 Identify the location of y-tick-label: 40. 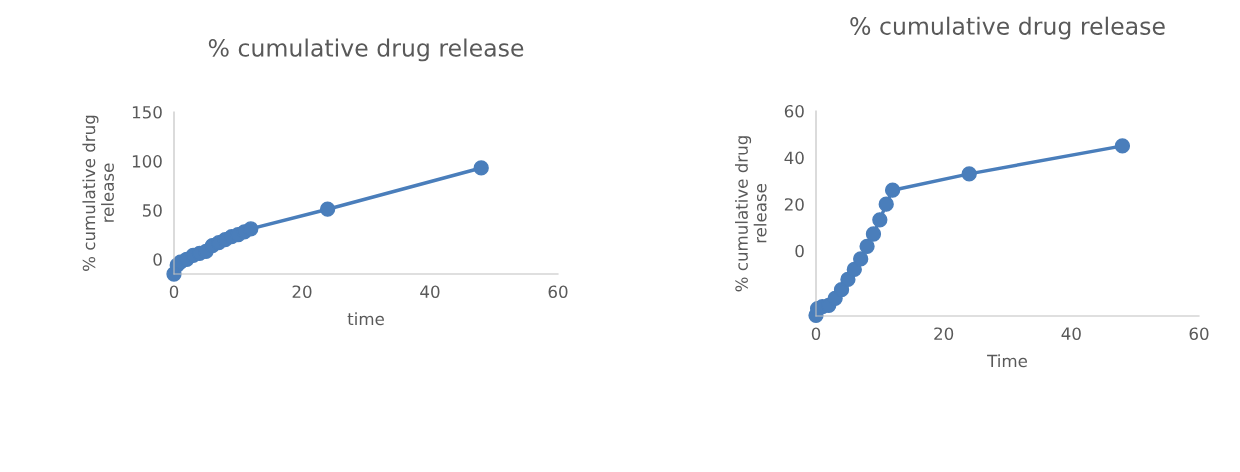
(794, 158).